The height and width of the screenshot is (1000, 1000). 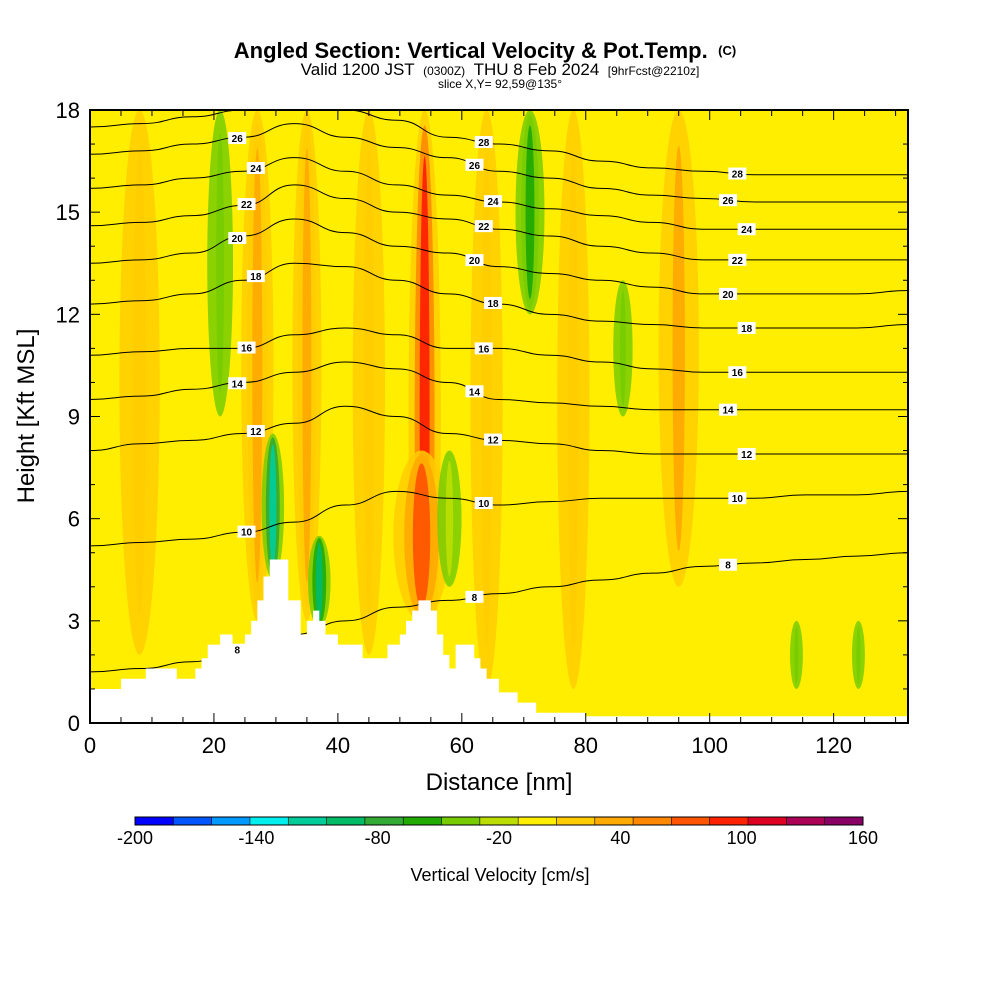 What do you see at coordinates (500, 84) in the screenshot?
I see `chart-slice-info: slice X,Y= 92,59@135°` at bounding box center [500, 84].